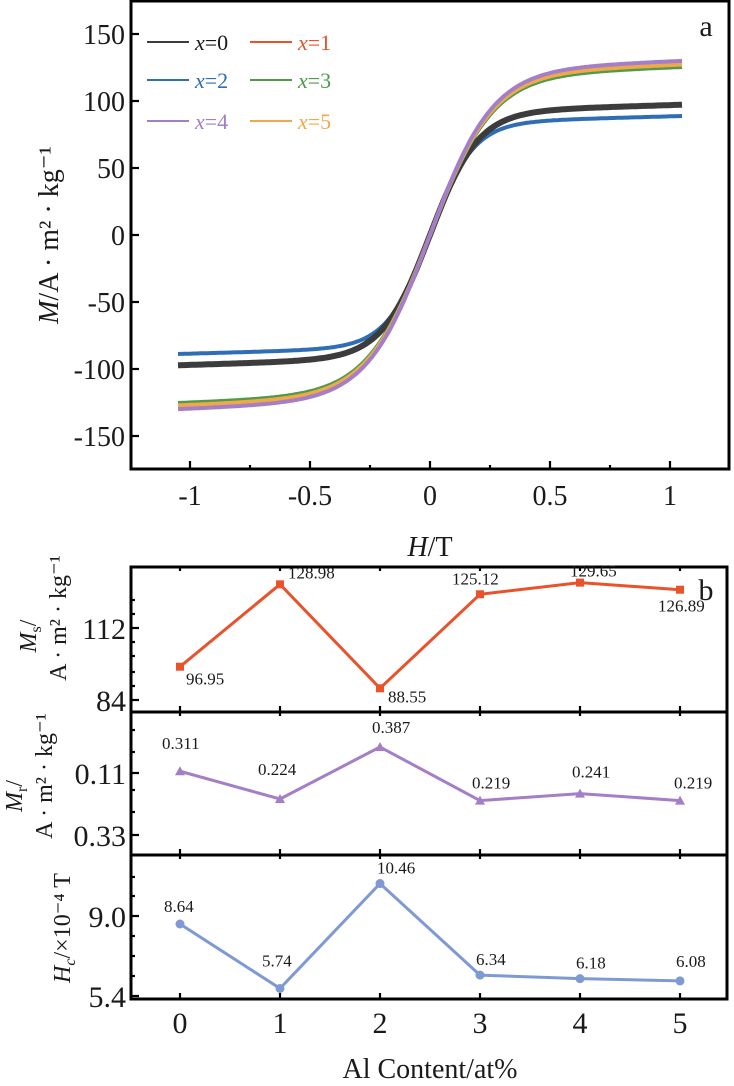 This screenshot has height=1086, width=734. Describe the element at coordinates (30, 636) in the screenshot. I see `y-axis-title-ms-line1: Ms/` at that location.